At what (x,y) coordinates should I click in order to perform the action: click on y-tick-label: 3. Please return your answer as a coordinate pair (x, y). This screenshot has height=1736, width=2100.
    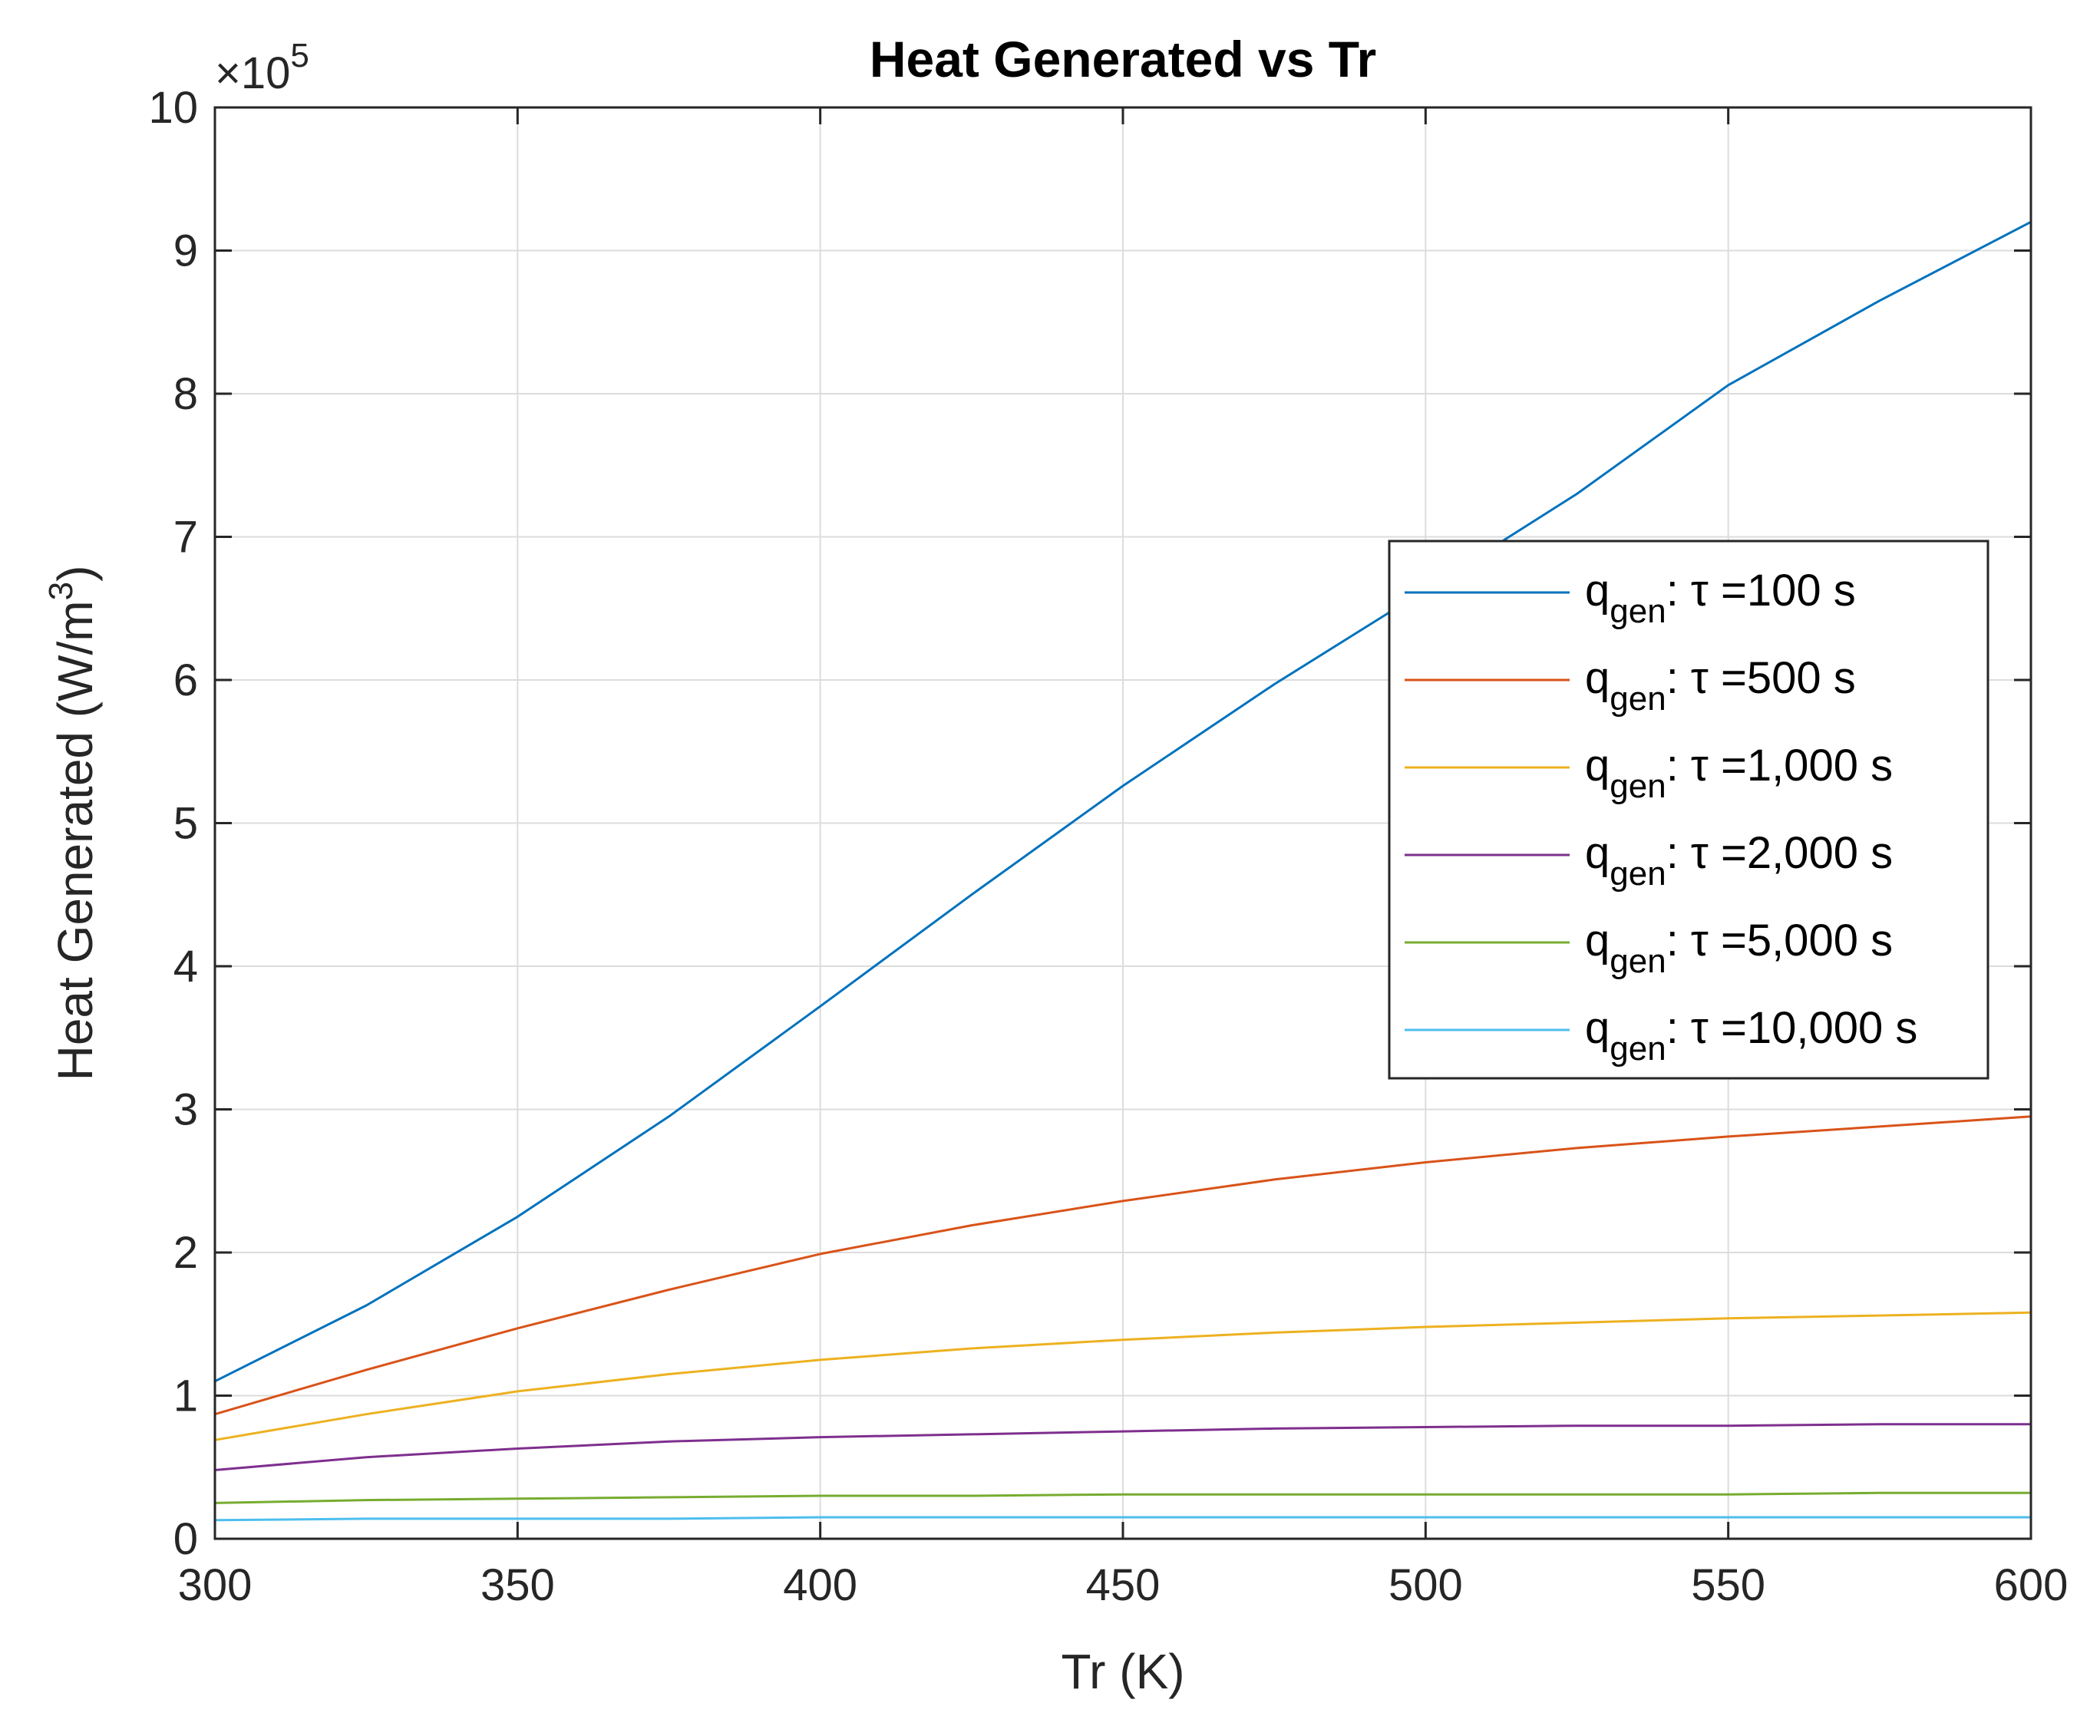
    Looking at the image, I should click on (186, 1110).